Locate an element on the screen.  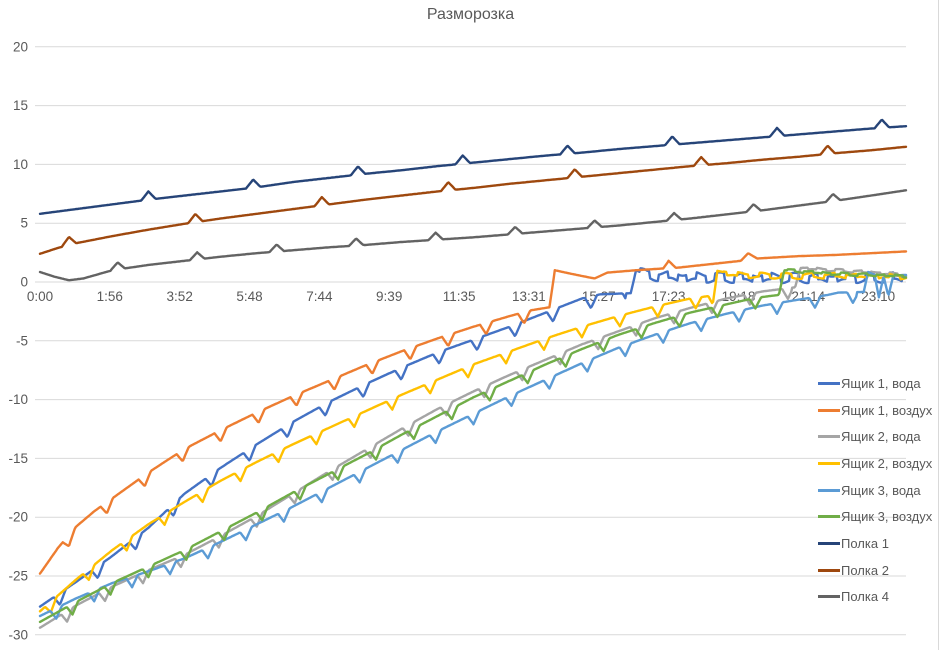
x-tick-label: 11:35 is located at coordinates (459, 296).